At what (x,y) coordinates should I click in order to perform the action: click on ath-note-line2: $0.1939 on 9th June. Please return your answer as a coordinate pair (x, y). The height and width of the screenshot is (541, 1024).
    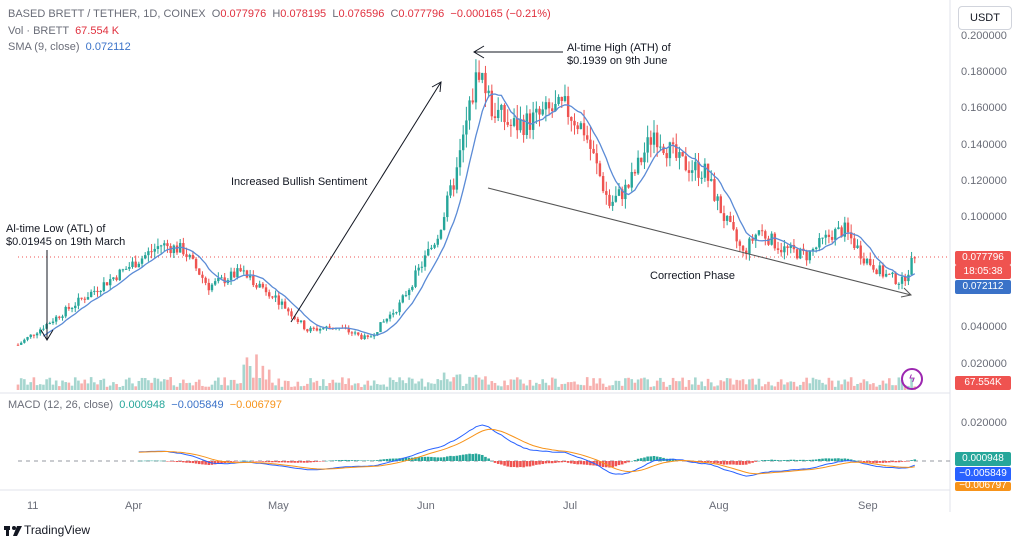
    Looking at the image, I should click on (617, 61).